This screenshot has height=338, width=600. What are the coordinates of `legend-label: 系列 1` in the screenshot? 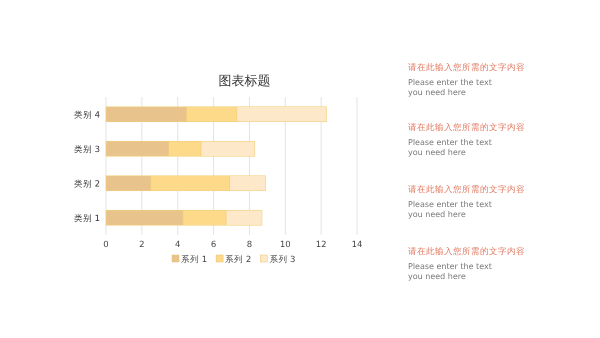 It's located at (194, 259).